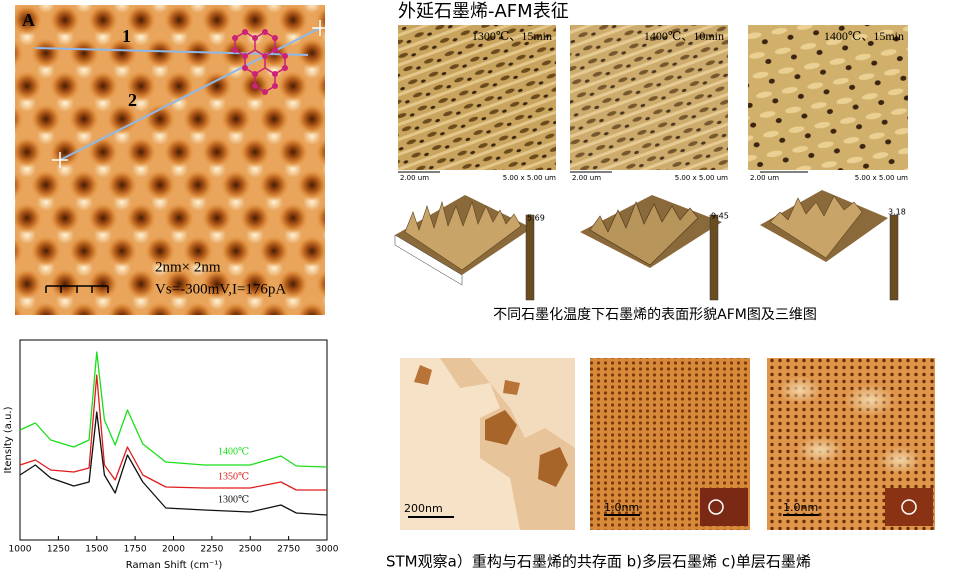 This screenshot has width=966, height=581. I want to click on crosshair, so click(190, 94).